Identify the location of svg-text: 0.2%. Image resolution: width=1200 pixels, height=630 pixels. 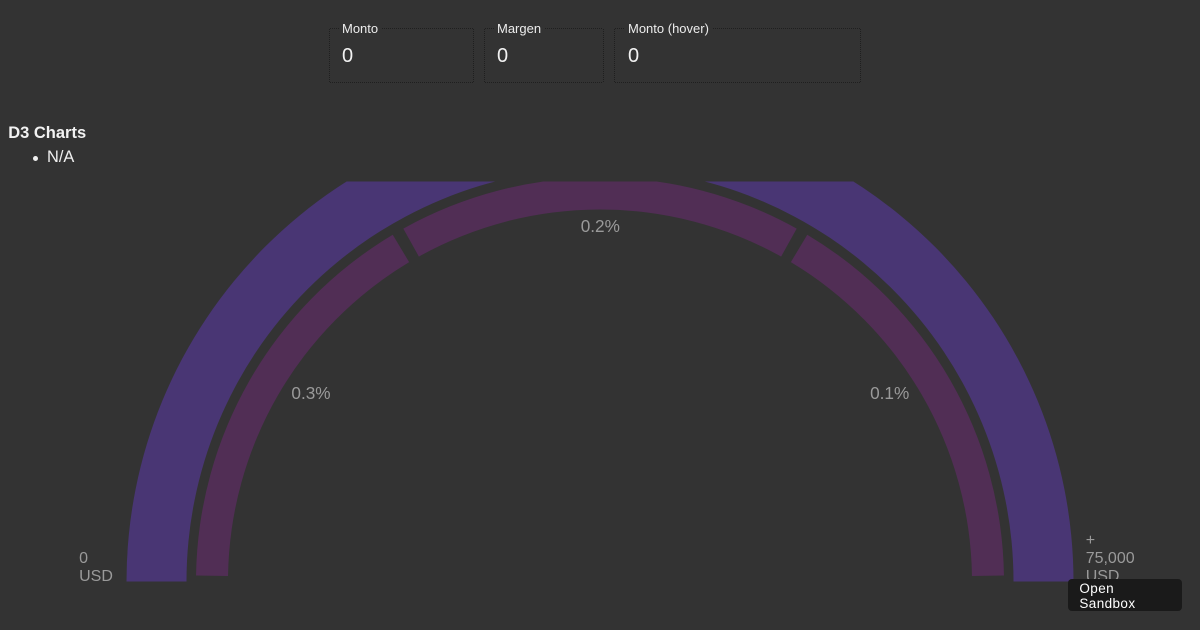
(600, 226).